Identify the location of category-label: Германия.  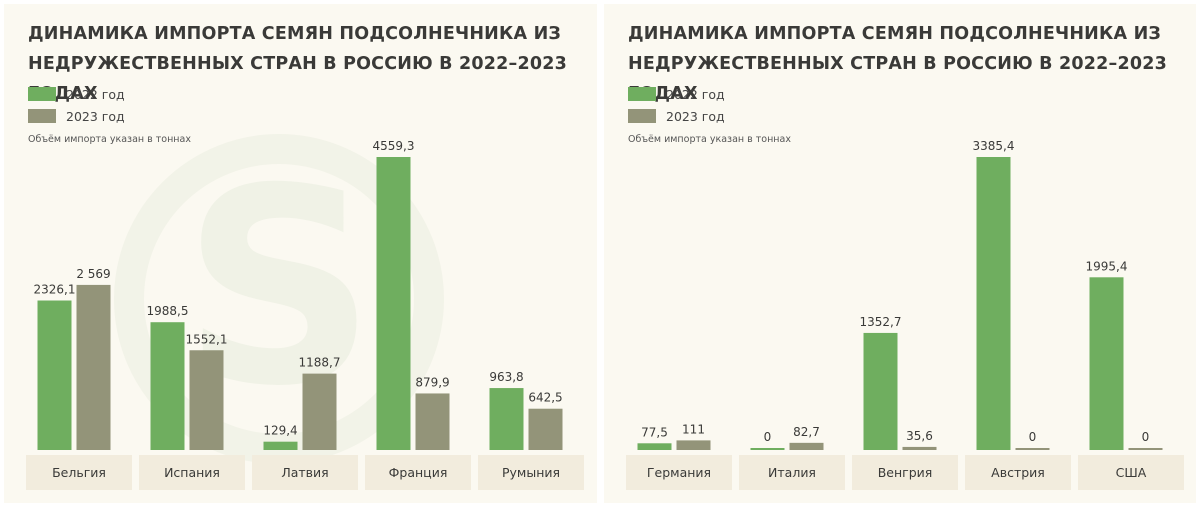
(679, 472).